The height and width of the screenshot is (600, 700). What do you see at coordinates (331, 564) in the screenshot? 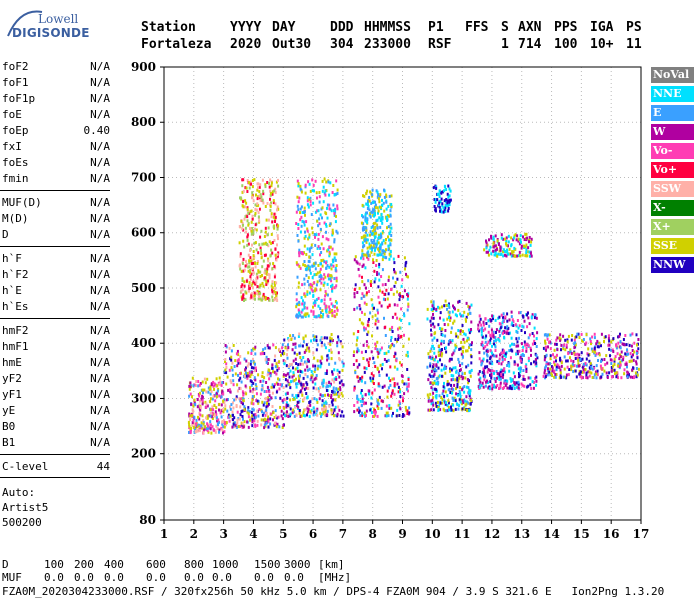
I see `footer-distance-value: [km]` at bounding box center [331, 564].